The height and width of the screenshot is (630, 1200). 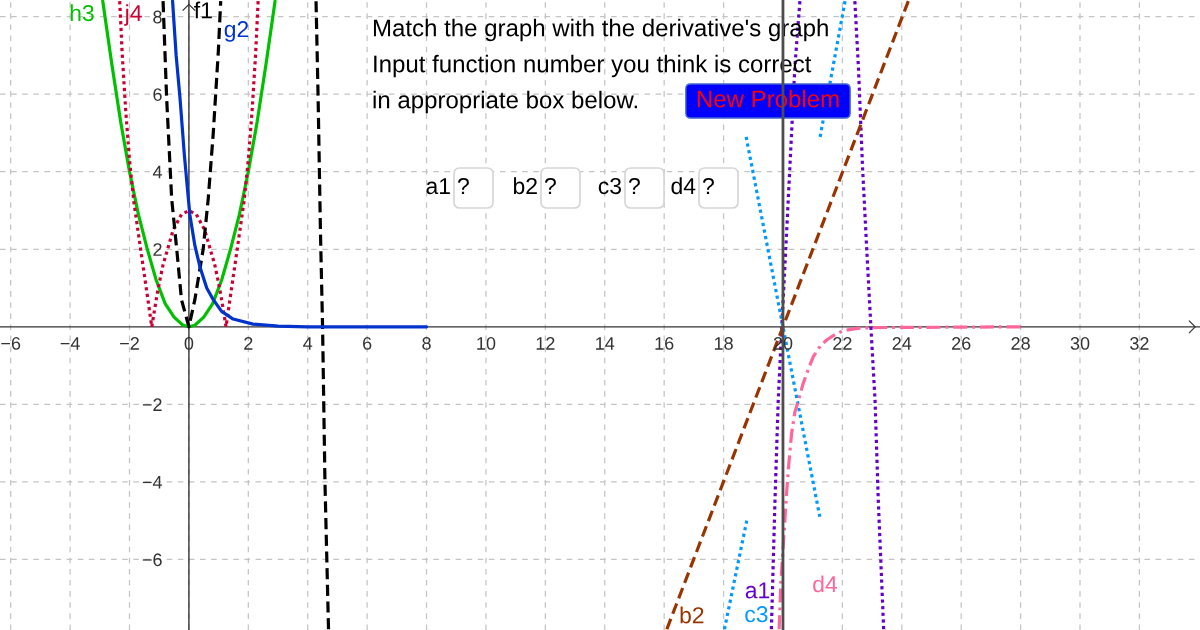 I want to click on line-series, so click(x=189, y=164).